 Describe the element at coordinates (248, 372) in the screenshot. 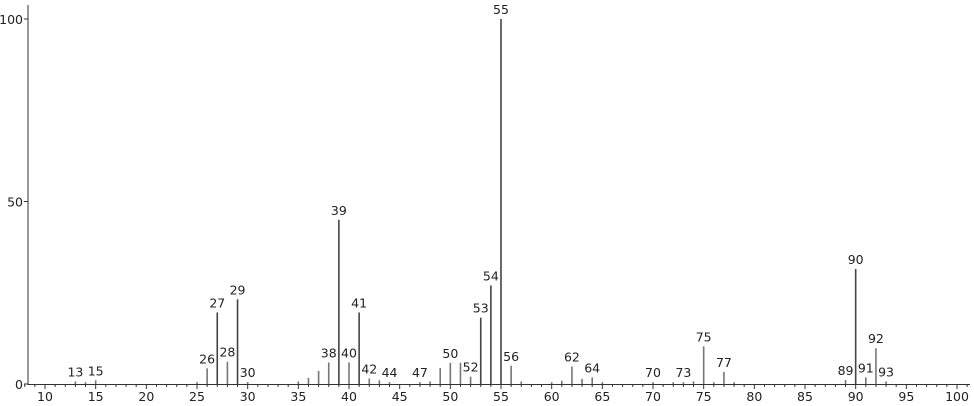

I see `peak-label: 30` at that location.